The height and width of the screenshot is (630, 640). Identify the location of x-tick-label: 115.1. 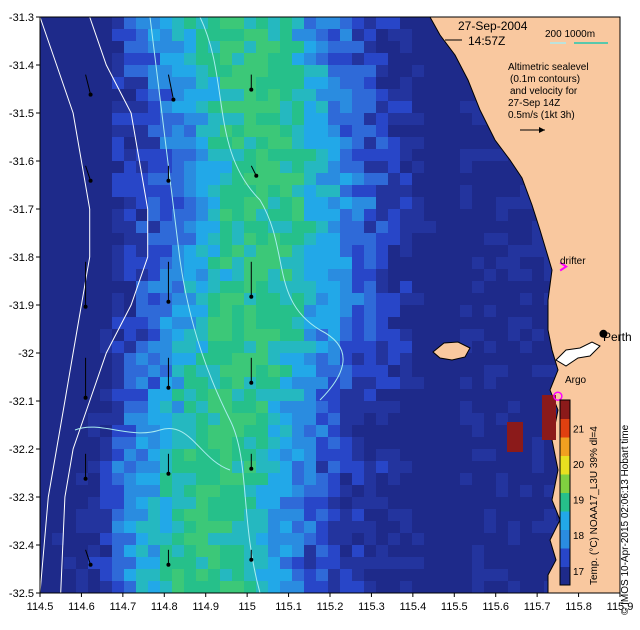
(288, 607).